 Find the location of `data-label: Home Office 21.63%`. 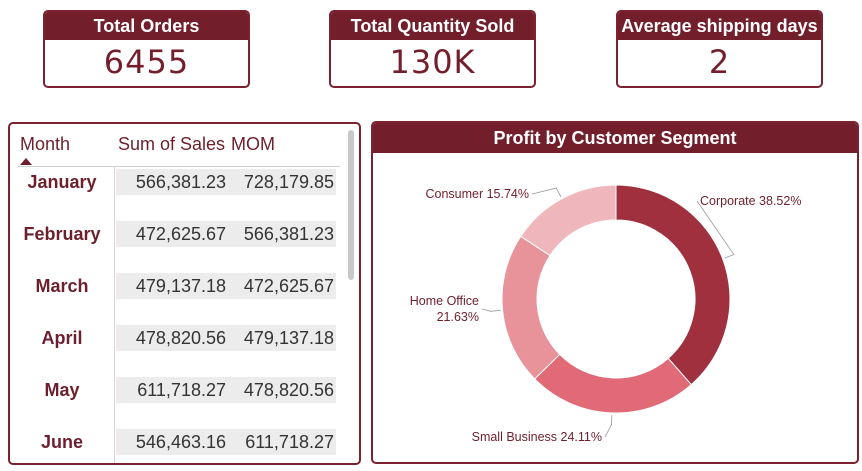

data-label: Home Office 21.63% is located at coordinates (444, 309).